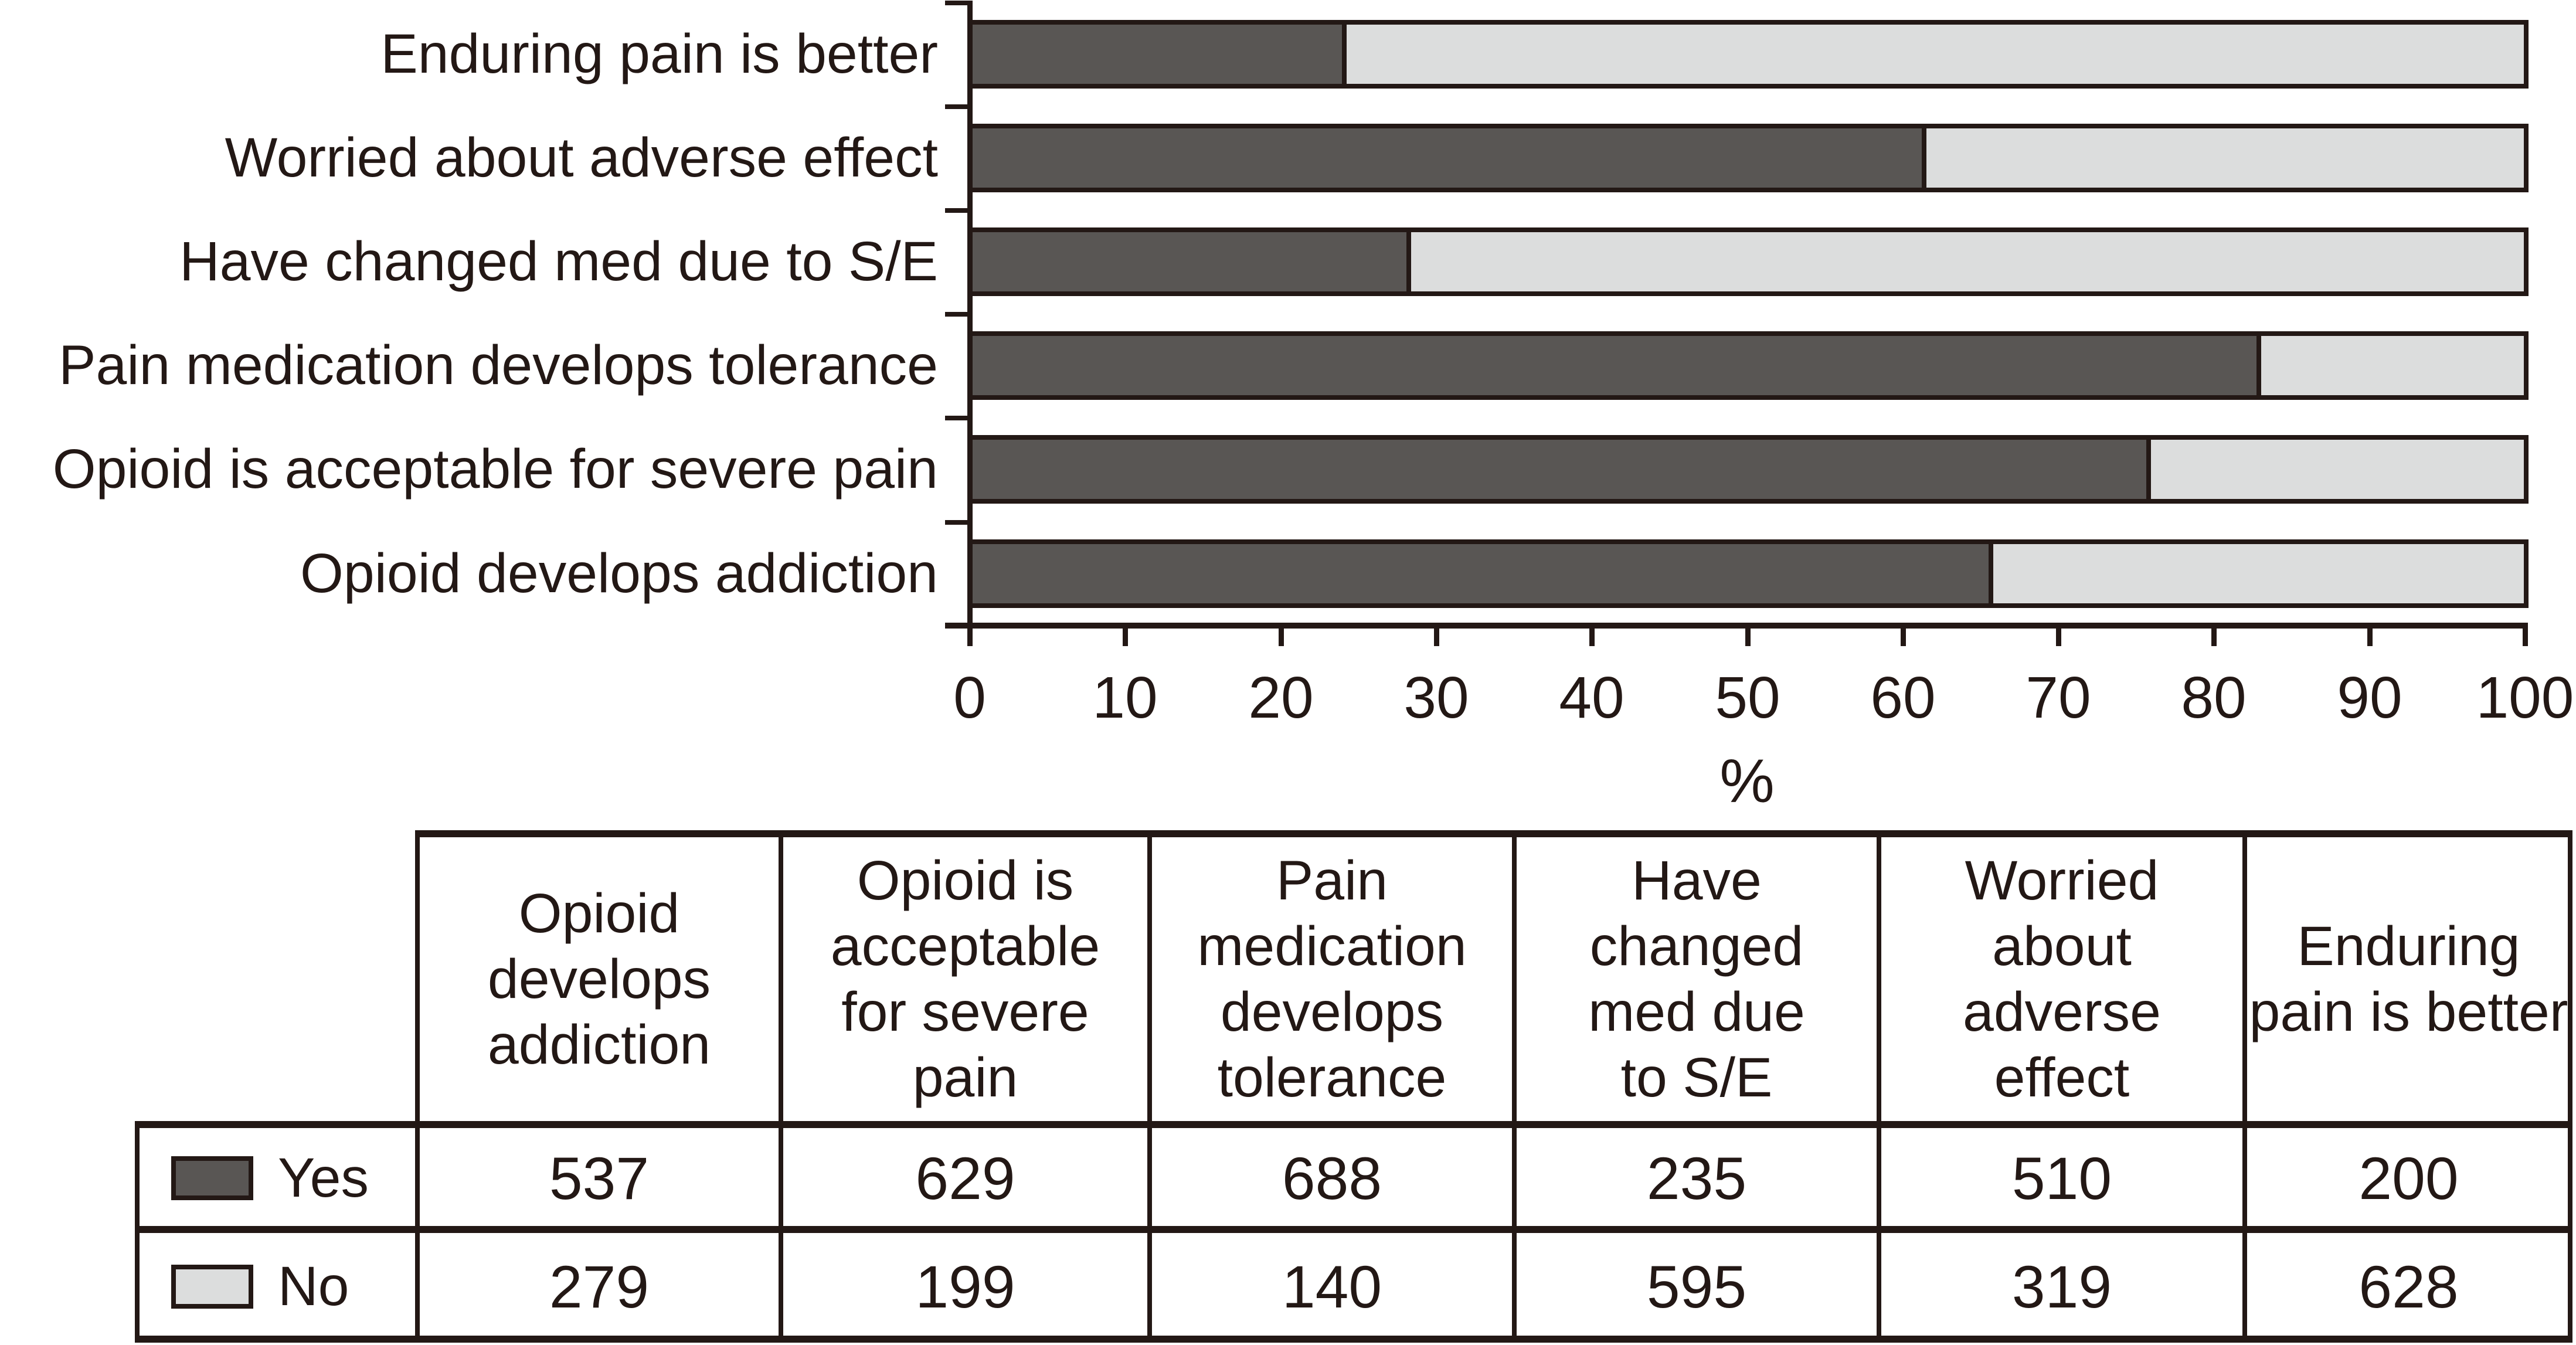 This screenshot has width=2576, height=1345. I want to click on bar-worried-about-adverse-effect, so click(1748, 158).